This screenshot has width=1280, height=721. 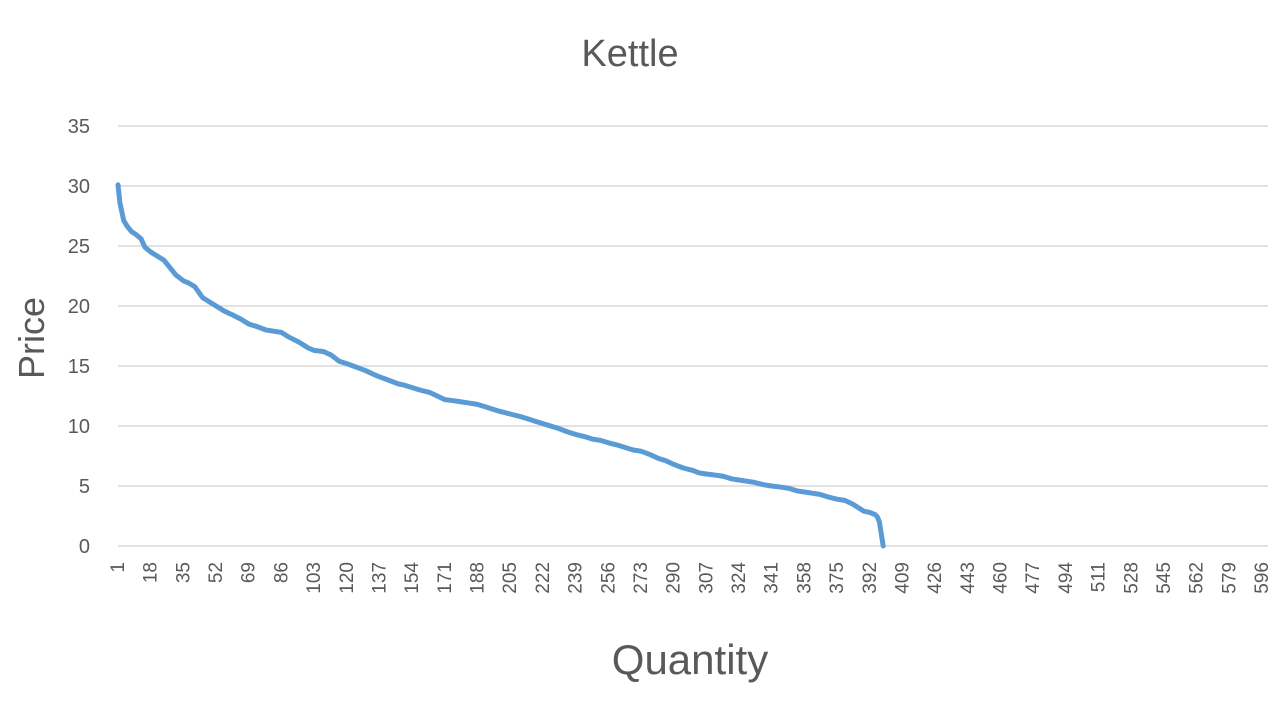 I want to click on x-tick-label: 86, so click(x=281, y=572).